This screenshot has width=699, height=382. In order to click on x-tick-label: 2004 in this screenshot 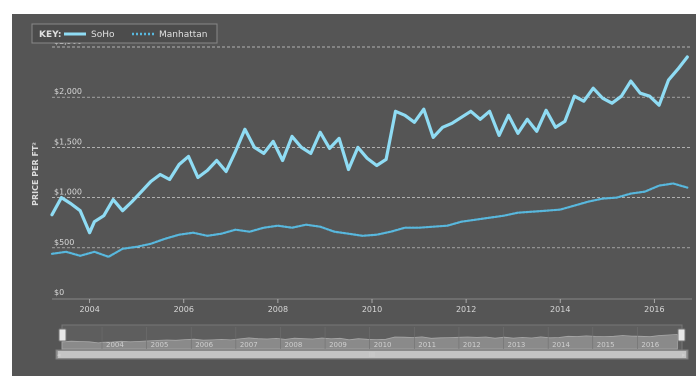, I will do `click(89, 309)`.